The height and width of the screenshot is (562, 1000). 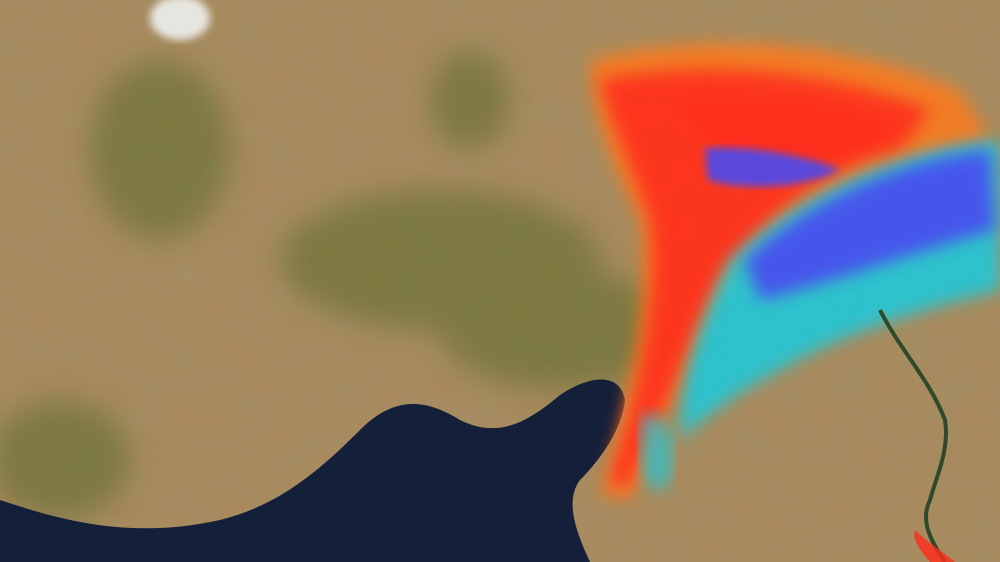 I want to click on euphrates-river, so click(x=913, y=435).